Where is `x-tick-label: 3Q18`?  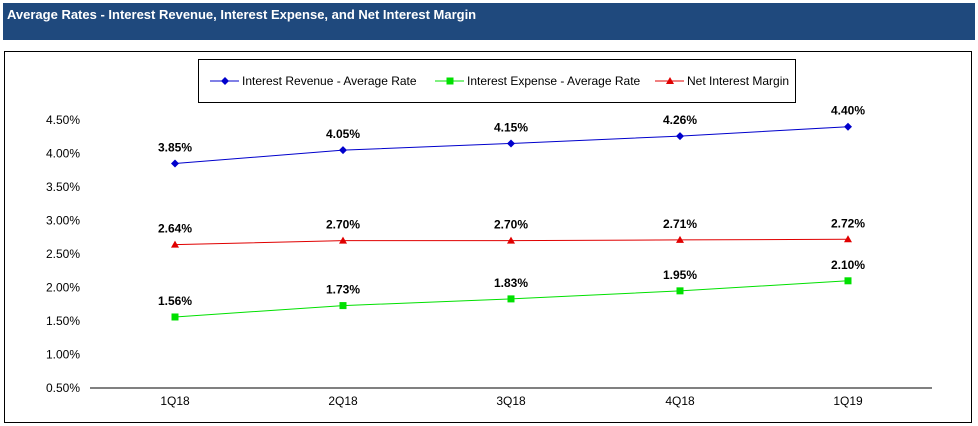 x-tick-label: 3Q18 is located at coordinates (511, 401).